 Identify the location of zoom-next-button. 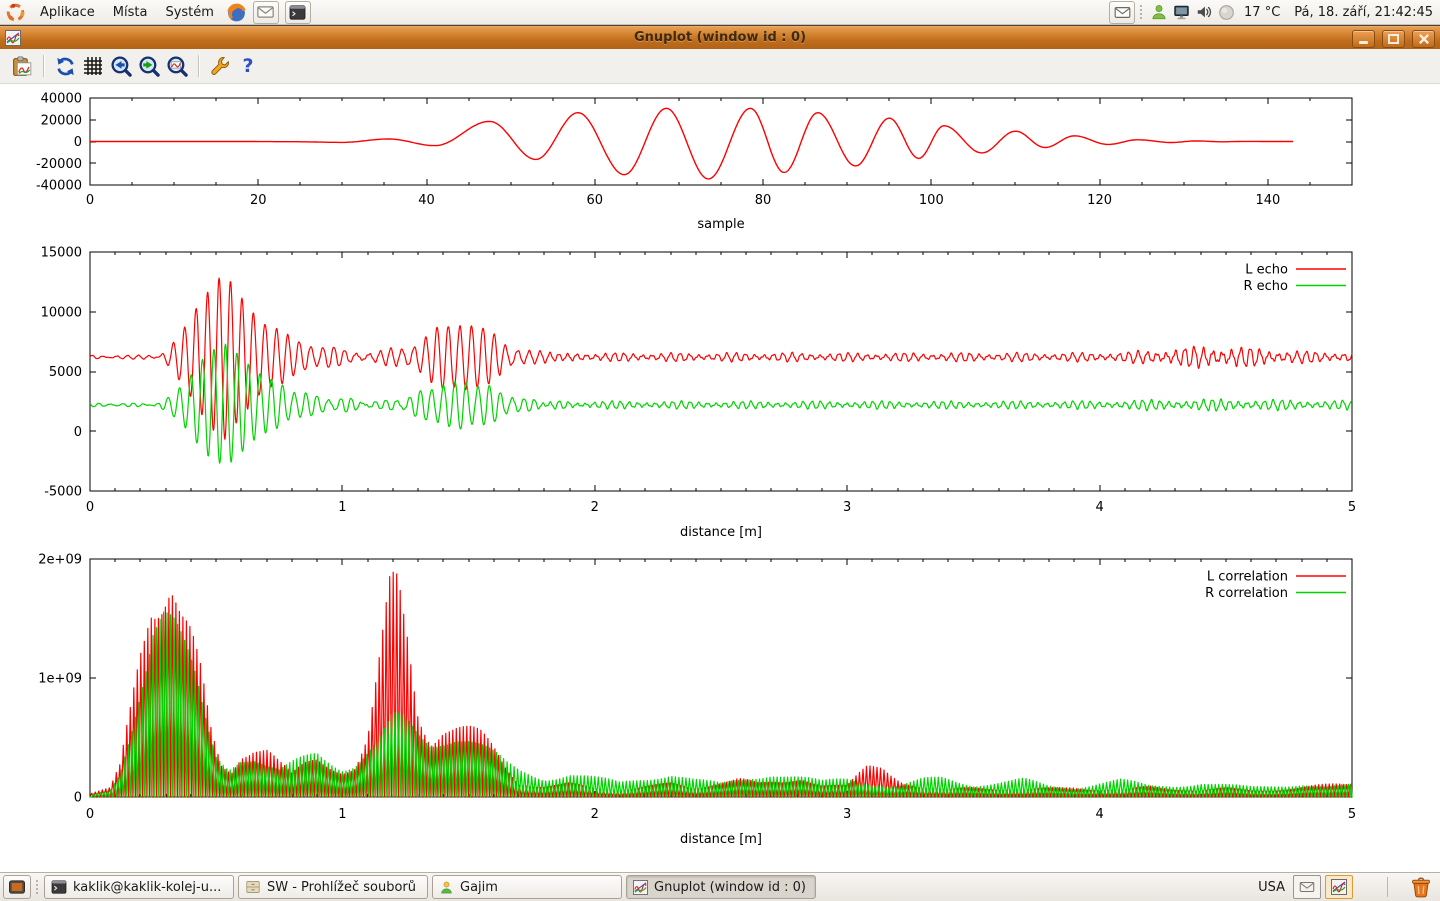
(149, 66).